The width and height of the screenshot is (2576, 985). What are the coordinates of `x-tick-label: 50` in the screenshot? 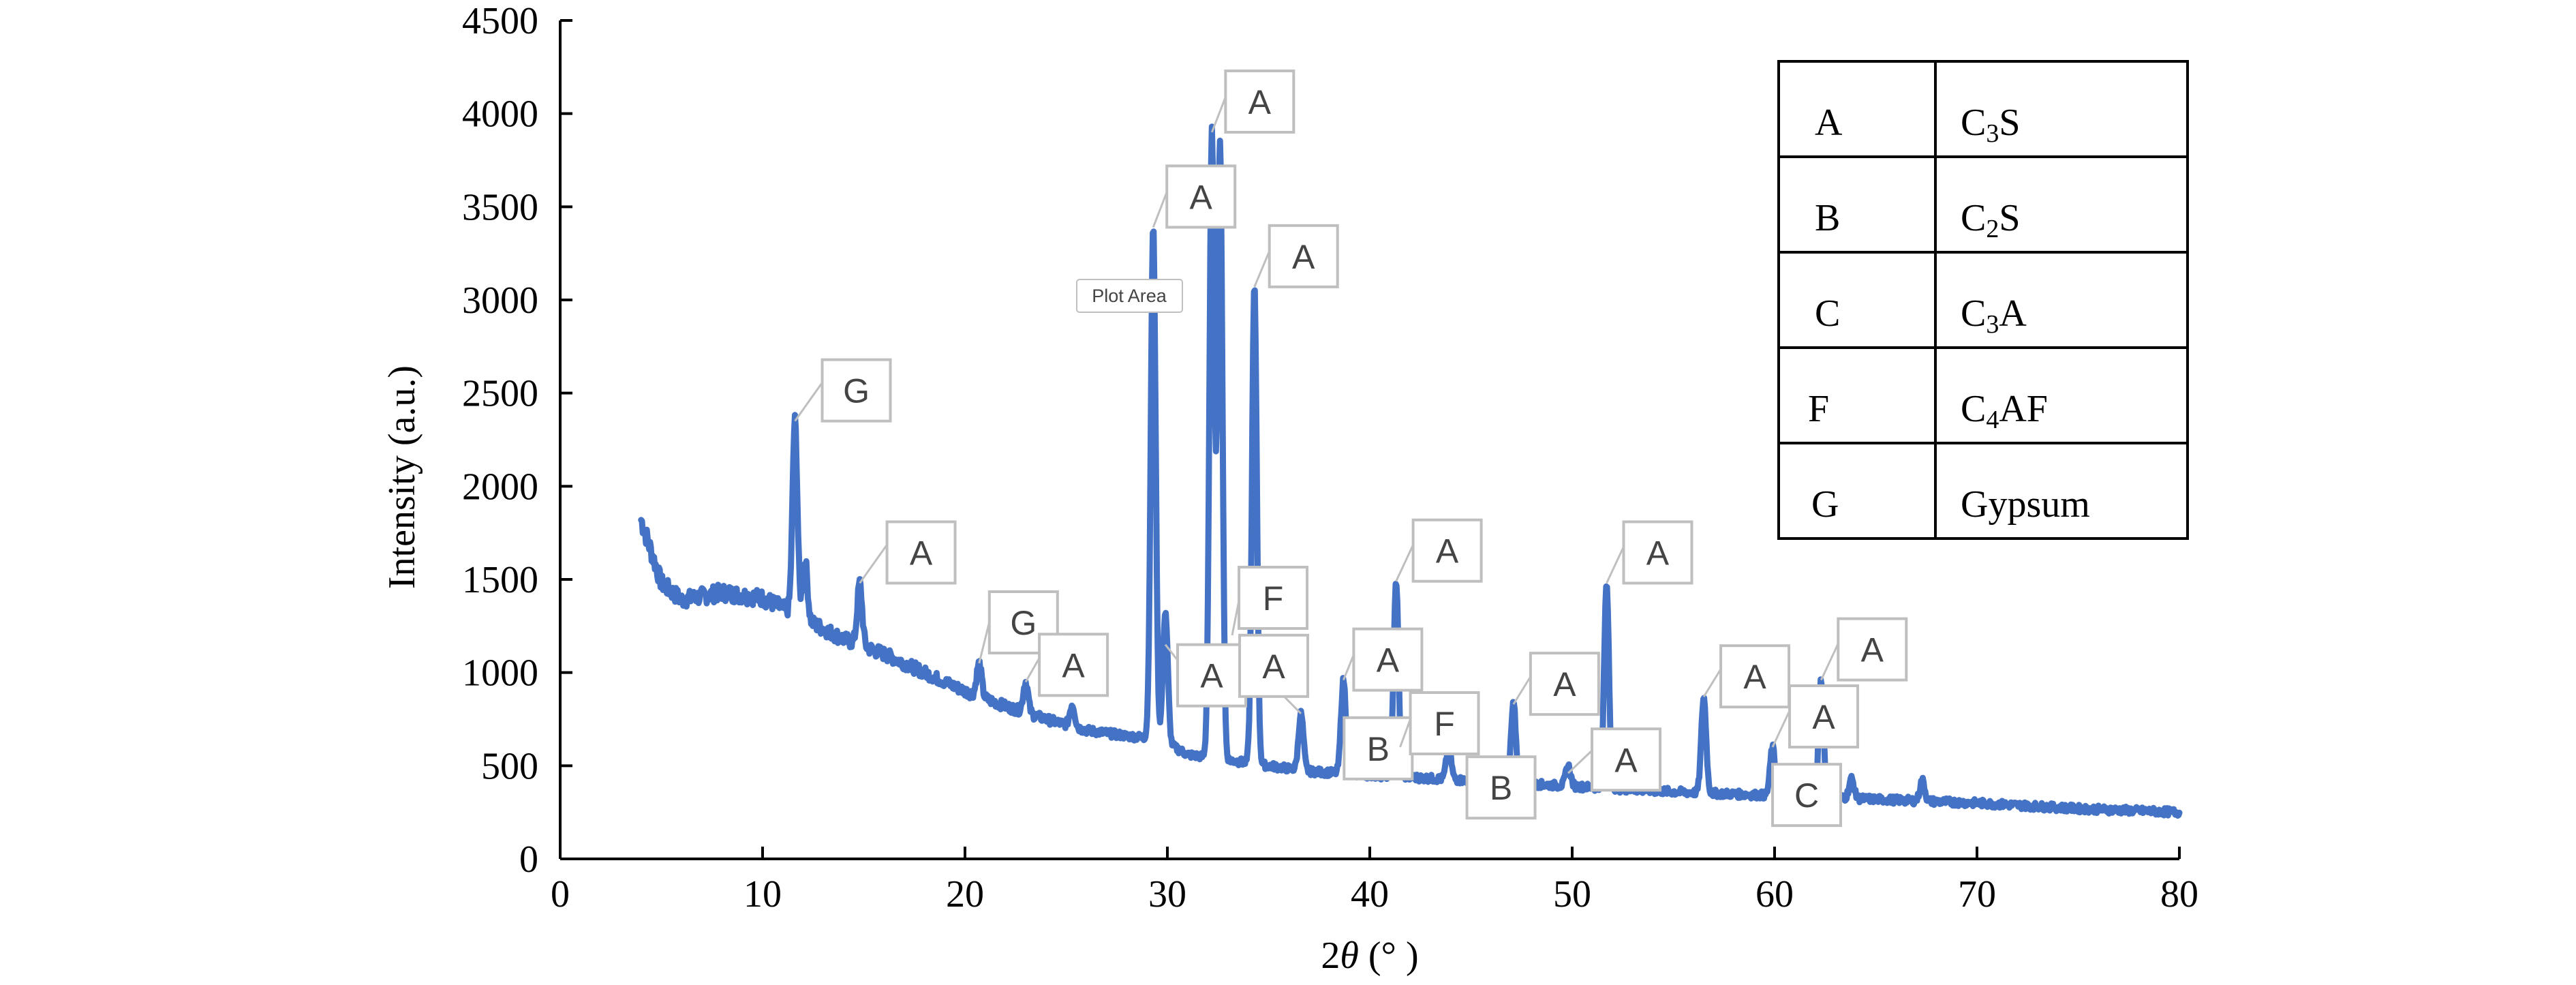 It's located at (1572, 894).